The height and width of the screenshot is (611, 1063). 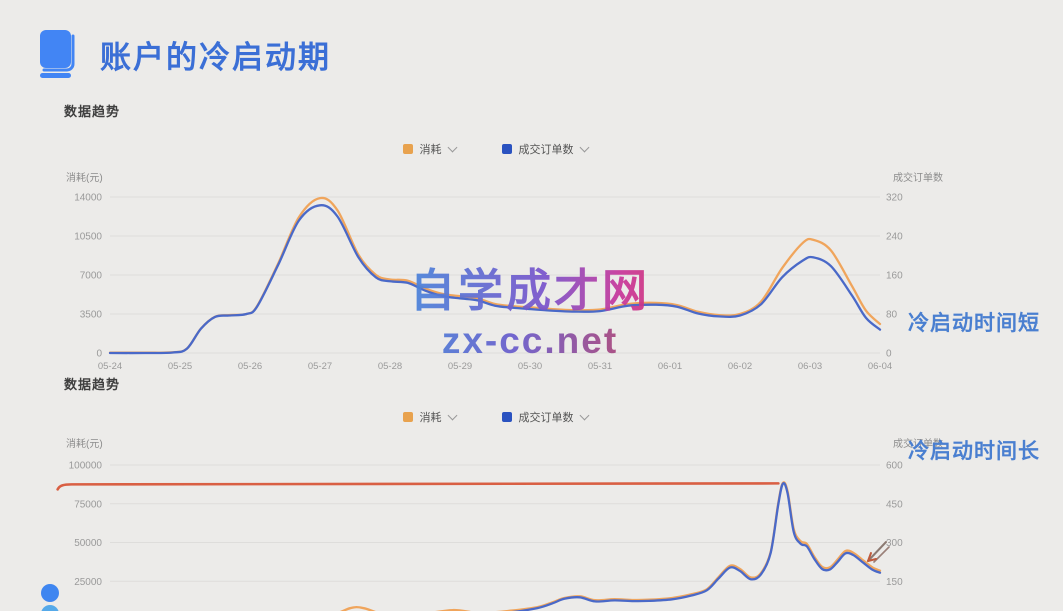 I want to click on left-axis-tick-label: 14000, so click(x=88, y=198).